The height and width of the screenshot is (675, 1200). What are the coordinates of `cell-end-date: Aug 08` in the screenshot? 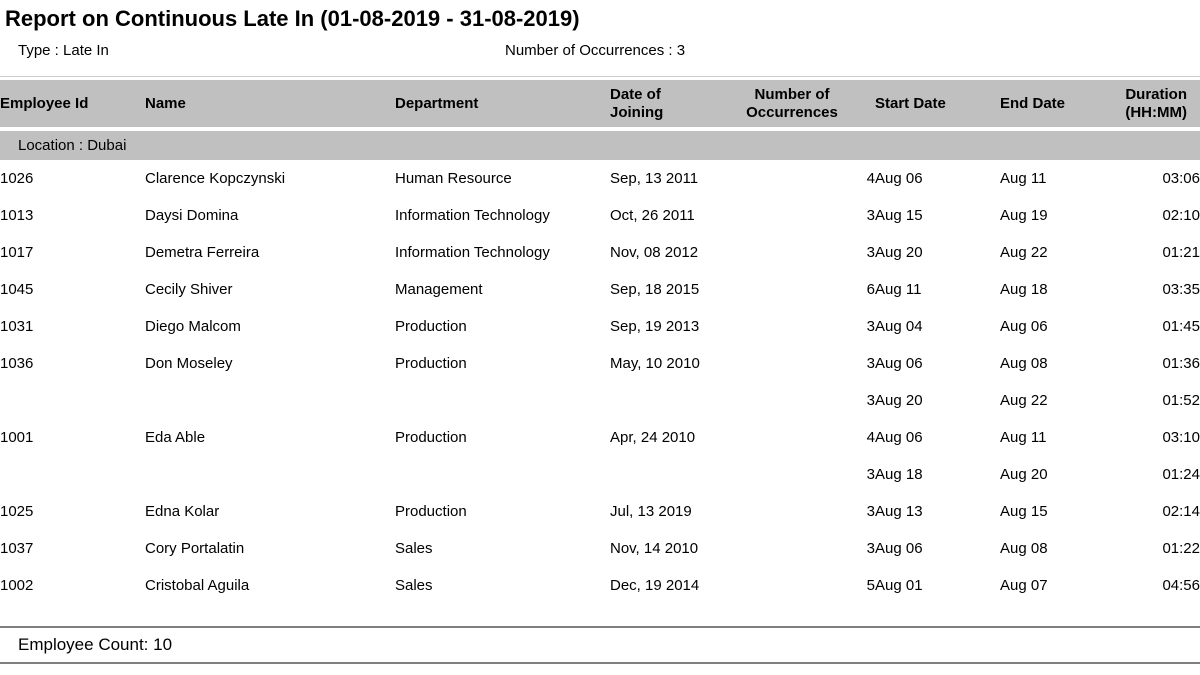 It's located at (1024, 363).